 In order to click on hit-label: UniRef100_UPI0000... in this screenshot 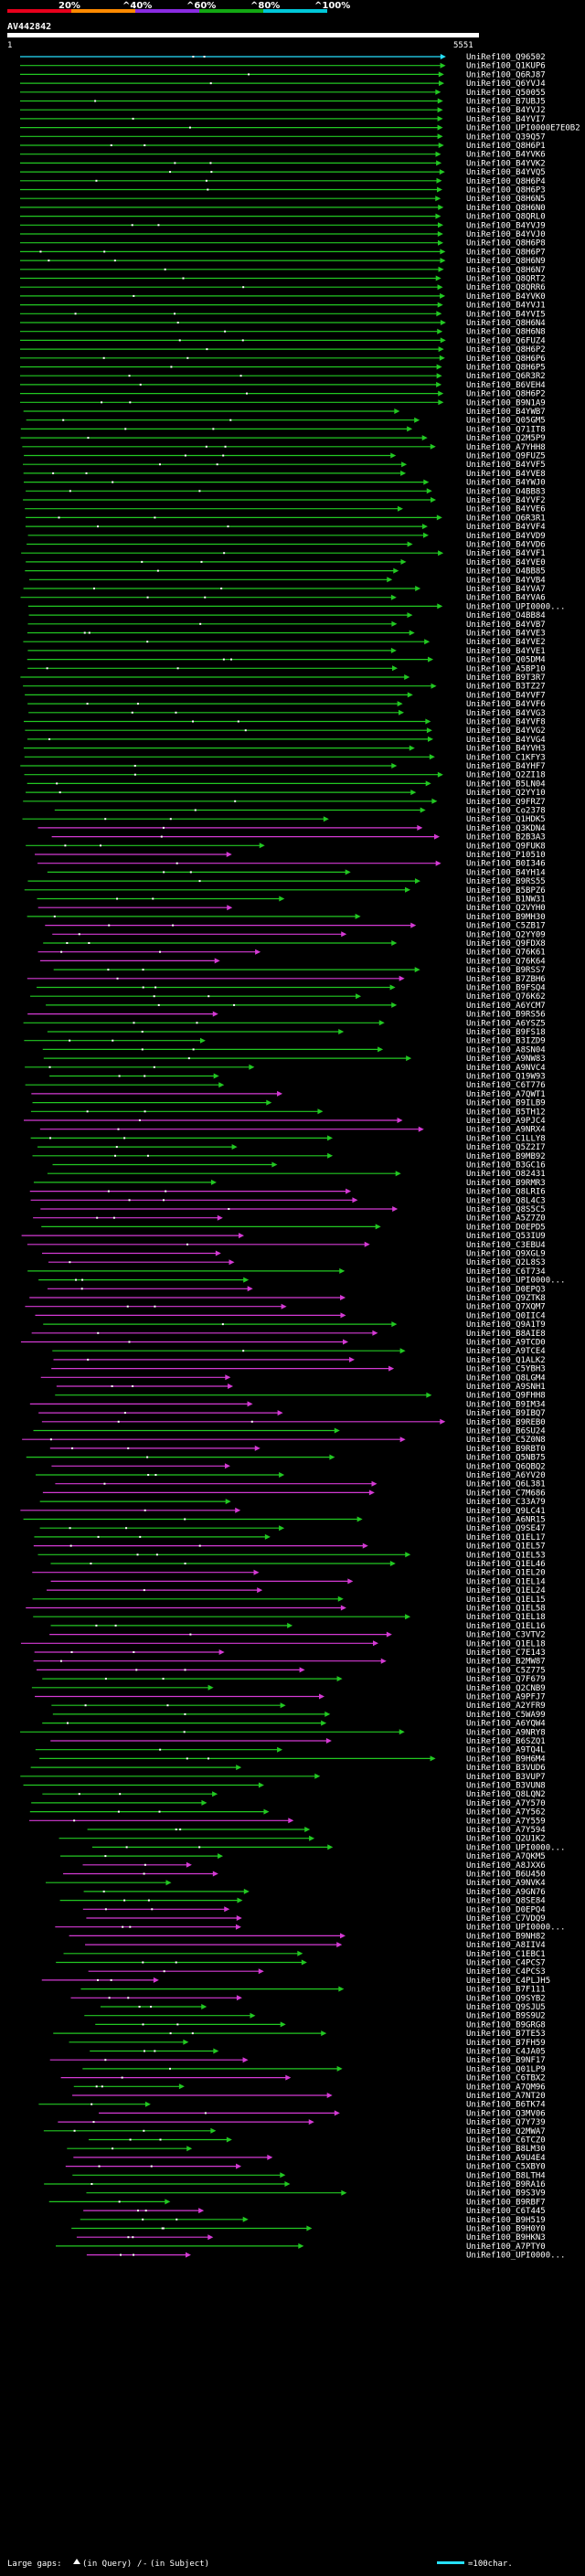, I will do `click(515, 1928)`.